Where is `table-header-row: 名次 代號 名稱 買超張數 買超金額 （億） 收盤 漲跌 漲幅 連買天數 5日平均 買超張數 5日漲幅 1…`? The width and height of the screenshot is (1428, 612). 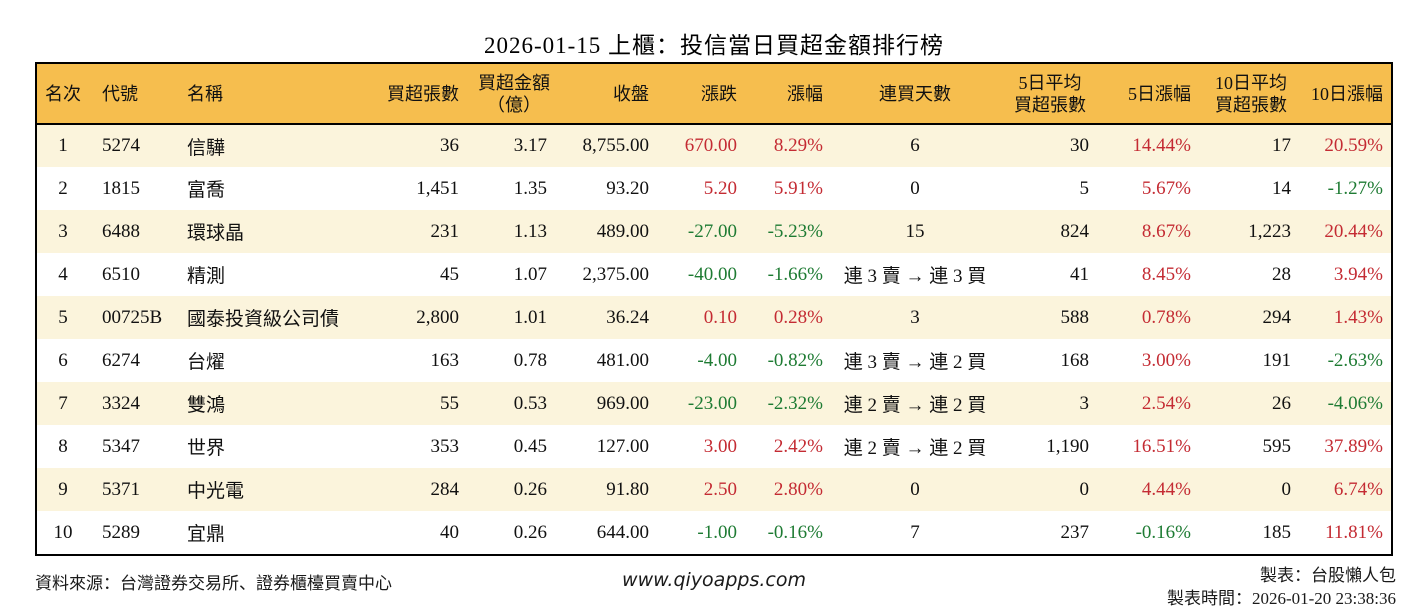
table-header-row: 名次 代號 名稱 買超張數 買超金額 （億） 收盤 漲跌 漲幅 連買天數 5日平均 買超張數 5日漲幅 1… is located at coordinates (714, 94).